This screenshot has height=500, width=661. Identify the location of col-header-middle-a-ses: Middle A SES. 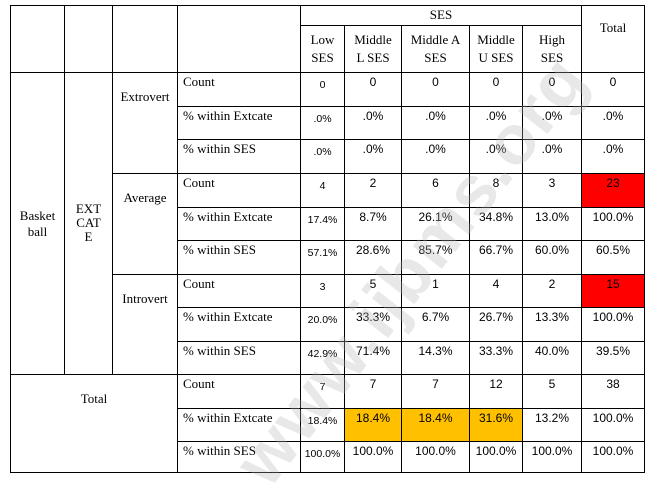
(435, 49).